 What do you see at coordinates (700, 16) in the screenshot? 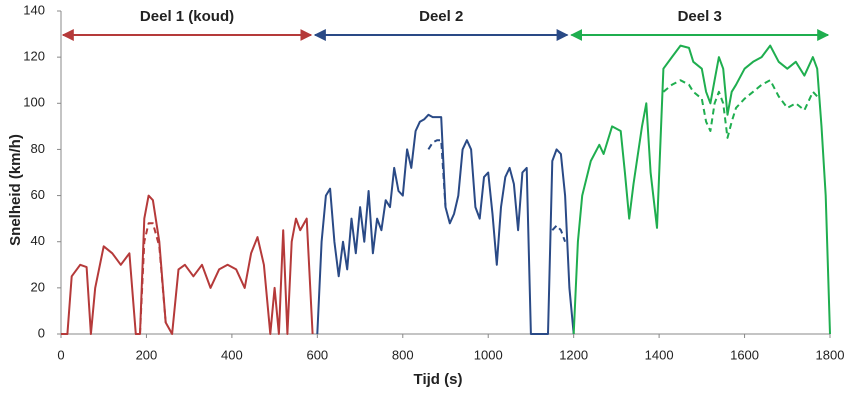
I see `section-label: Deel 3` at bounding box center [700, 16].